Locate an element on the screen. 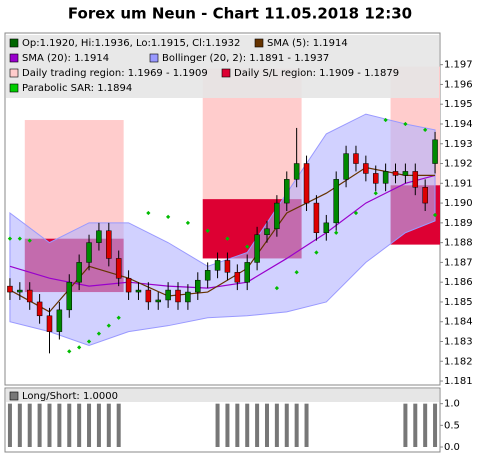  legend-box is located at coordinates (222, 66).